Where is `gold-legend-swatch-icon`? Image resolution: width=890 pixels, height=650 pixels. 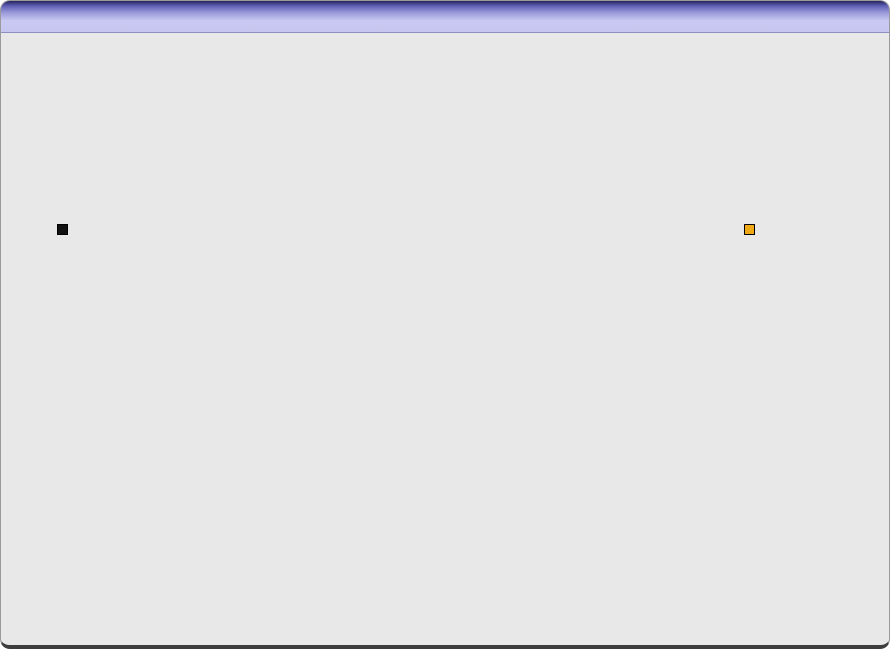 gold-legend-swatch-icon is located at coordinates (749, 229).